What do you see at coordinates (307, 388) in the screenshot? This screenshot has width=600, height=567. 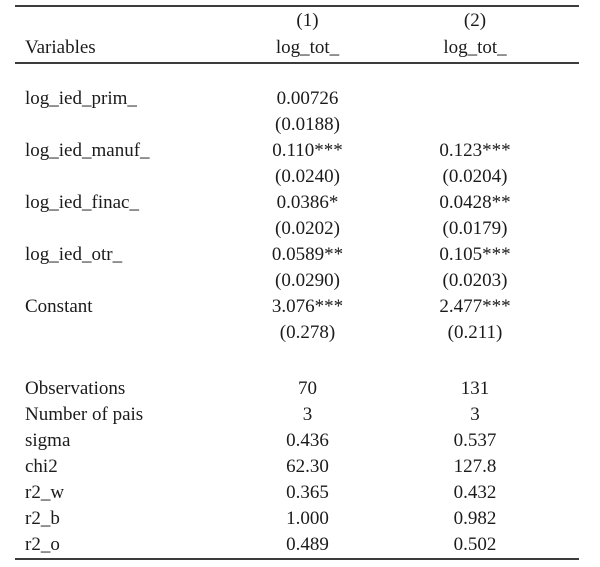 I see `stat-value: 70` at bounding box center [307, 388].